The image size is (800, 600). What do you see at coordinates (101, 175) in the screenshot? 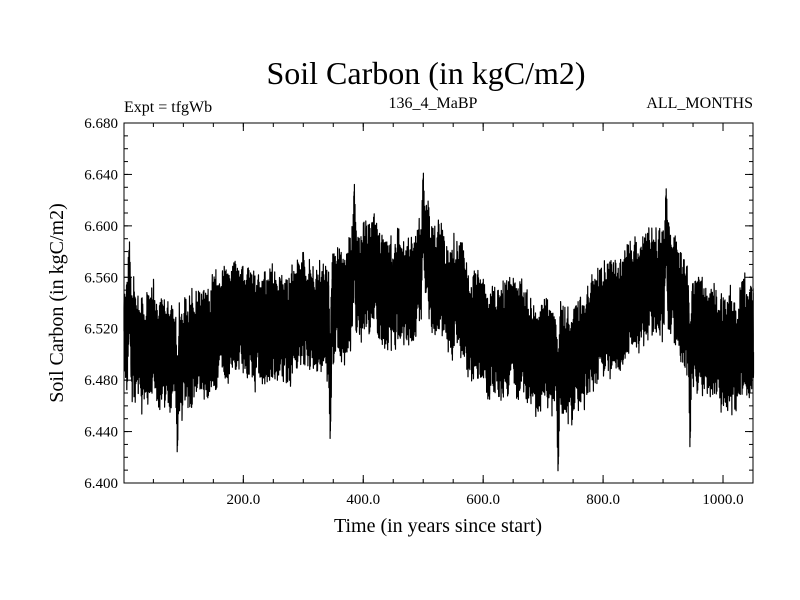
I see `y-tick-label: 6.640` at bounding box center [101, 175].